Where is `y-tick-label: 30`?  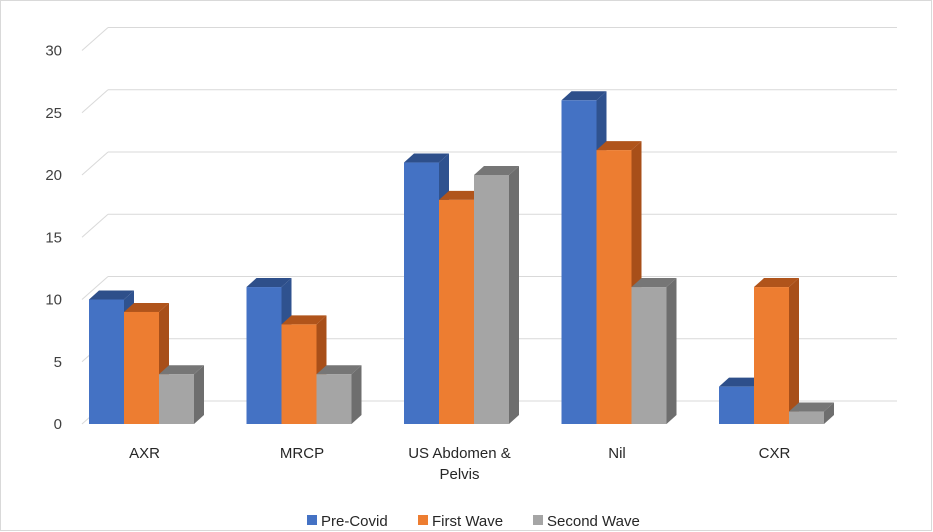
y-tick-label: 30 is located at coordinates (53, 51).